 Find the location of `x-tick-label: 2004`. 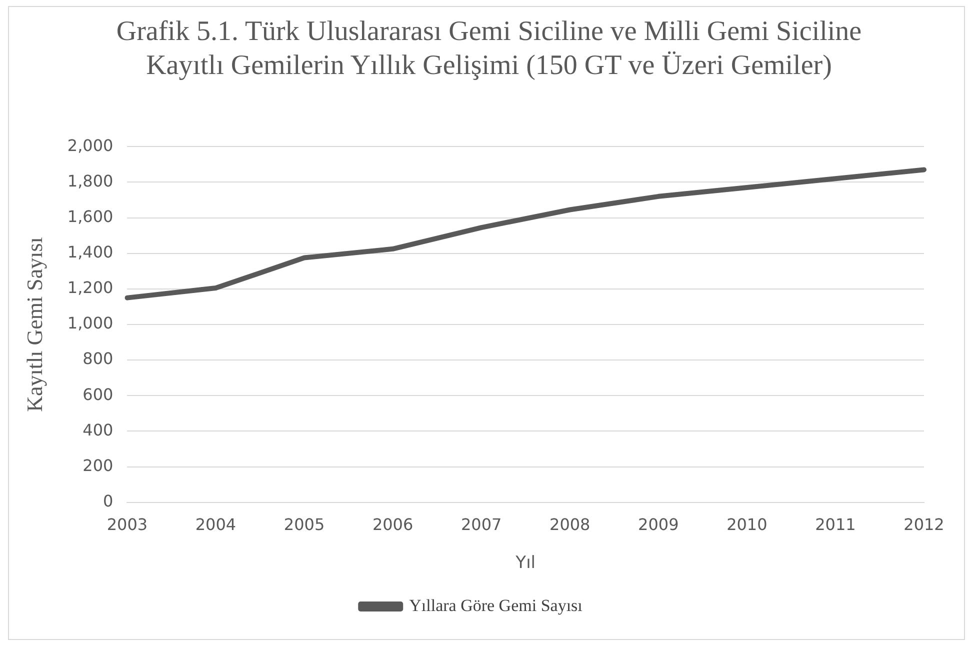

x-tick-label: 2004 is located at coordinates (215, 524).